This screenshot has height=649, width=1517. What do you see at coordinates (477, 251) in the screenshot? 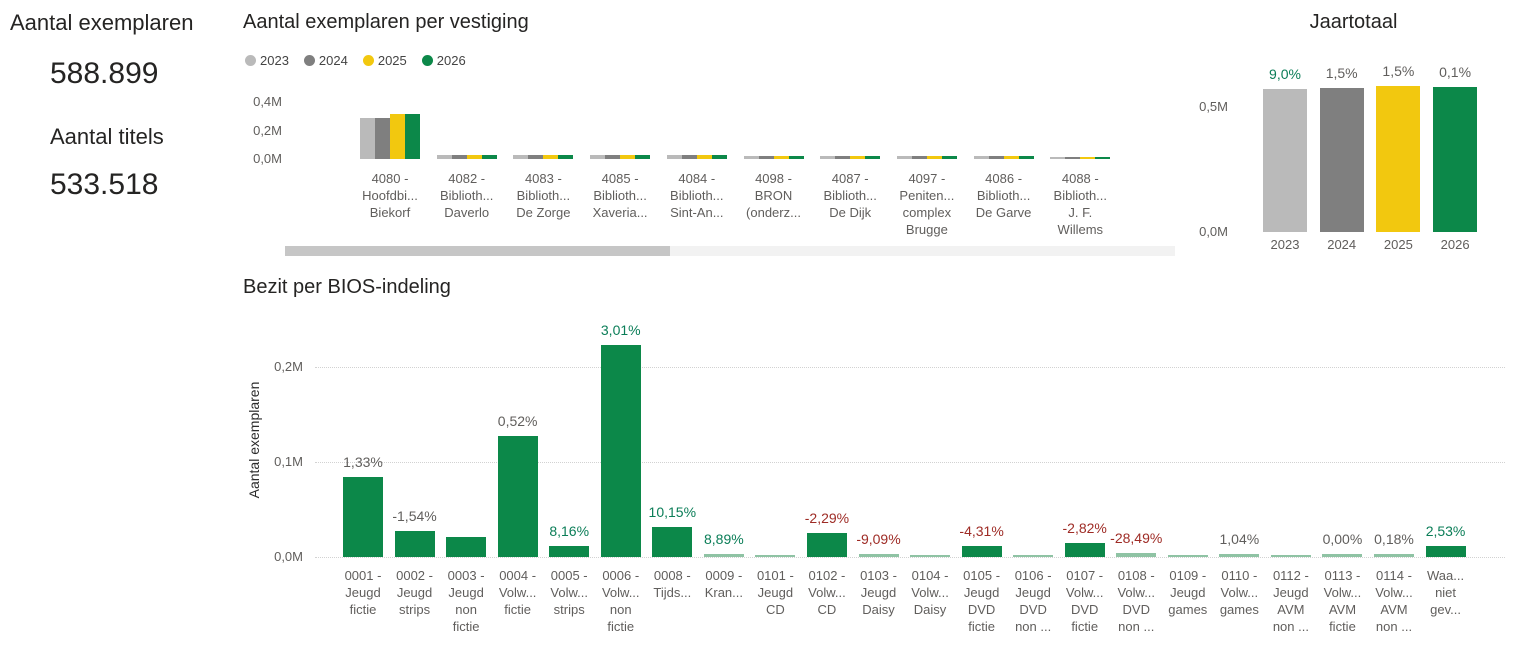
I see `scrollbar-thumb` at bounding box center [477, 251].